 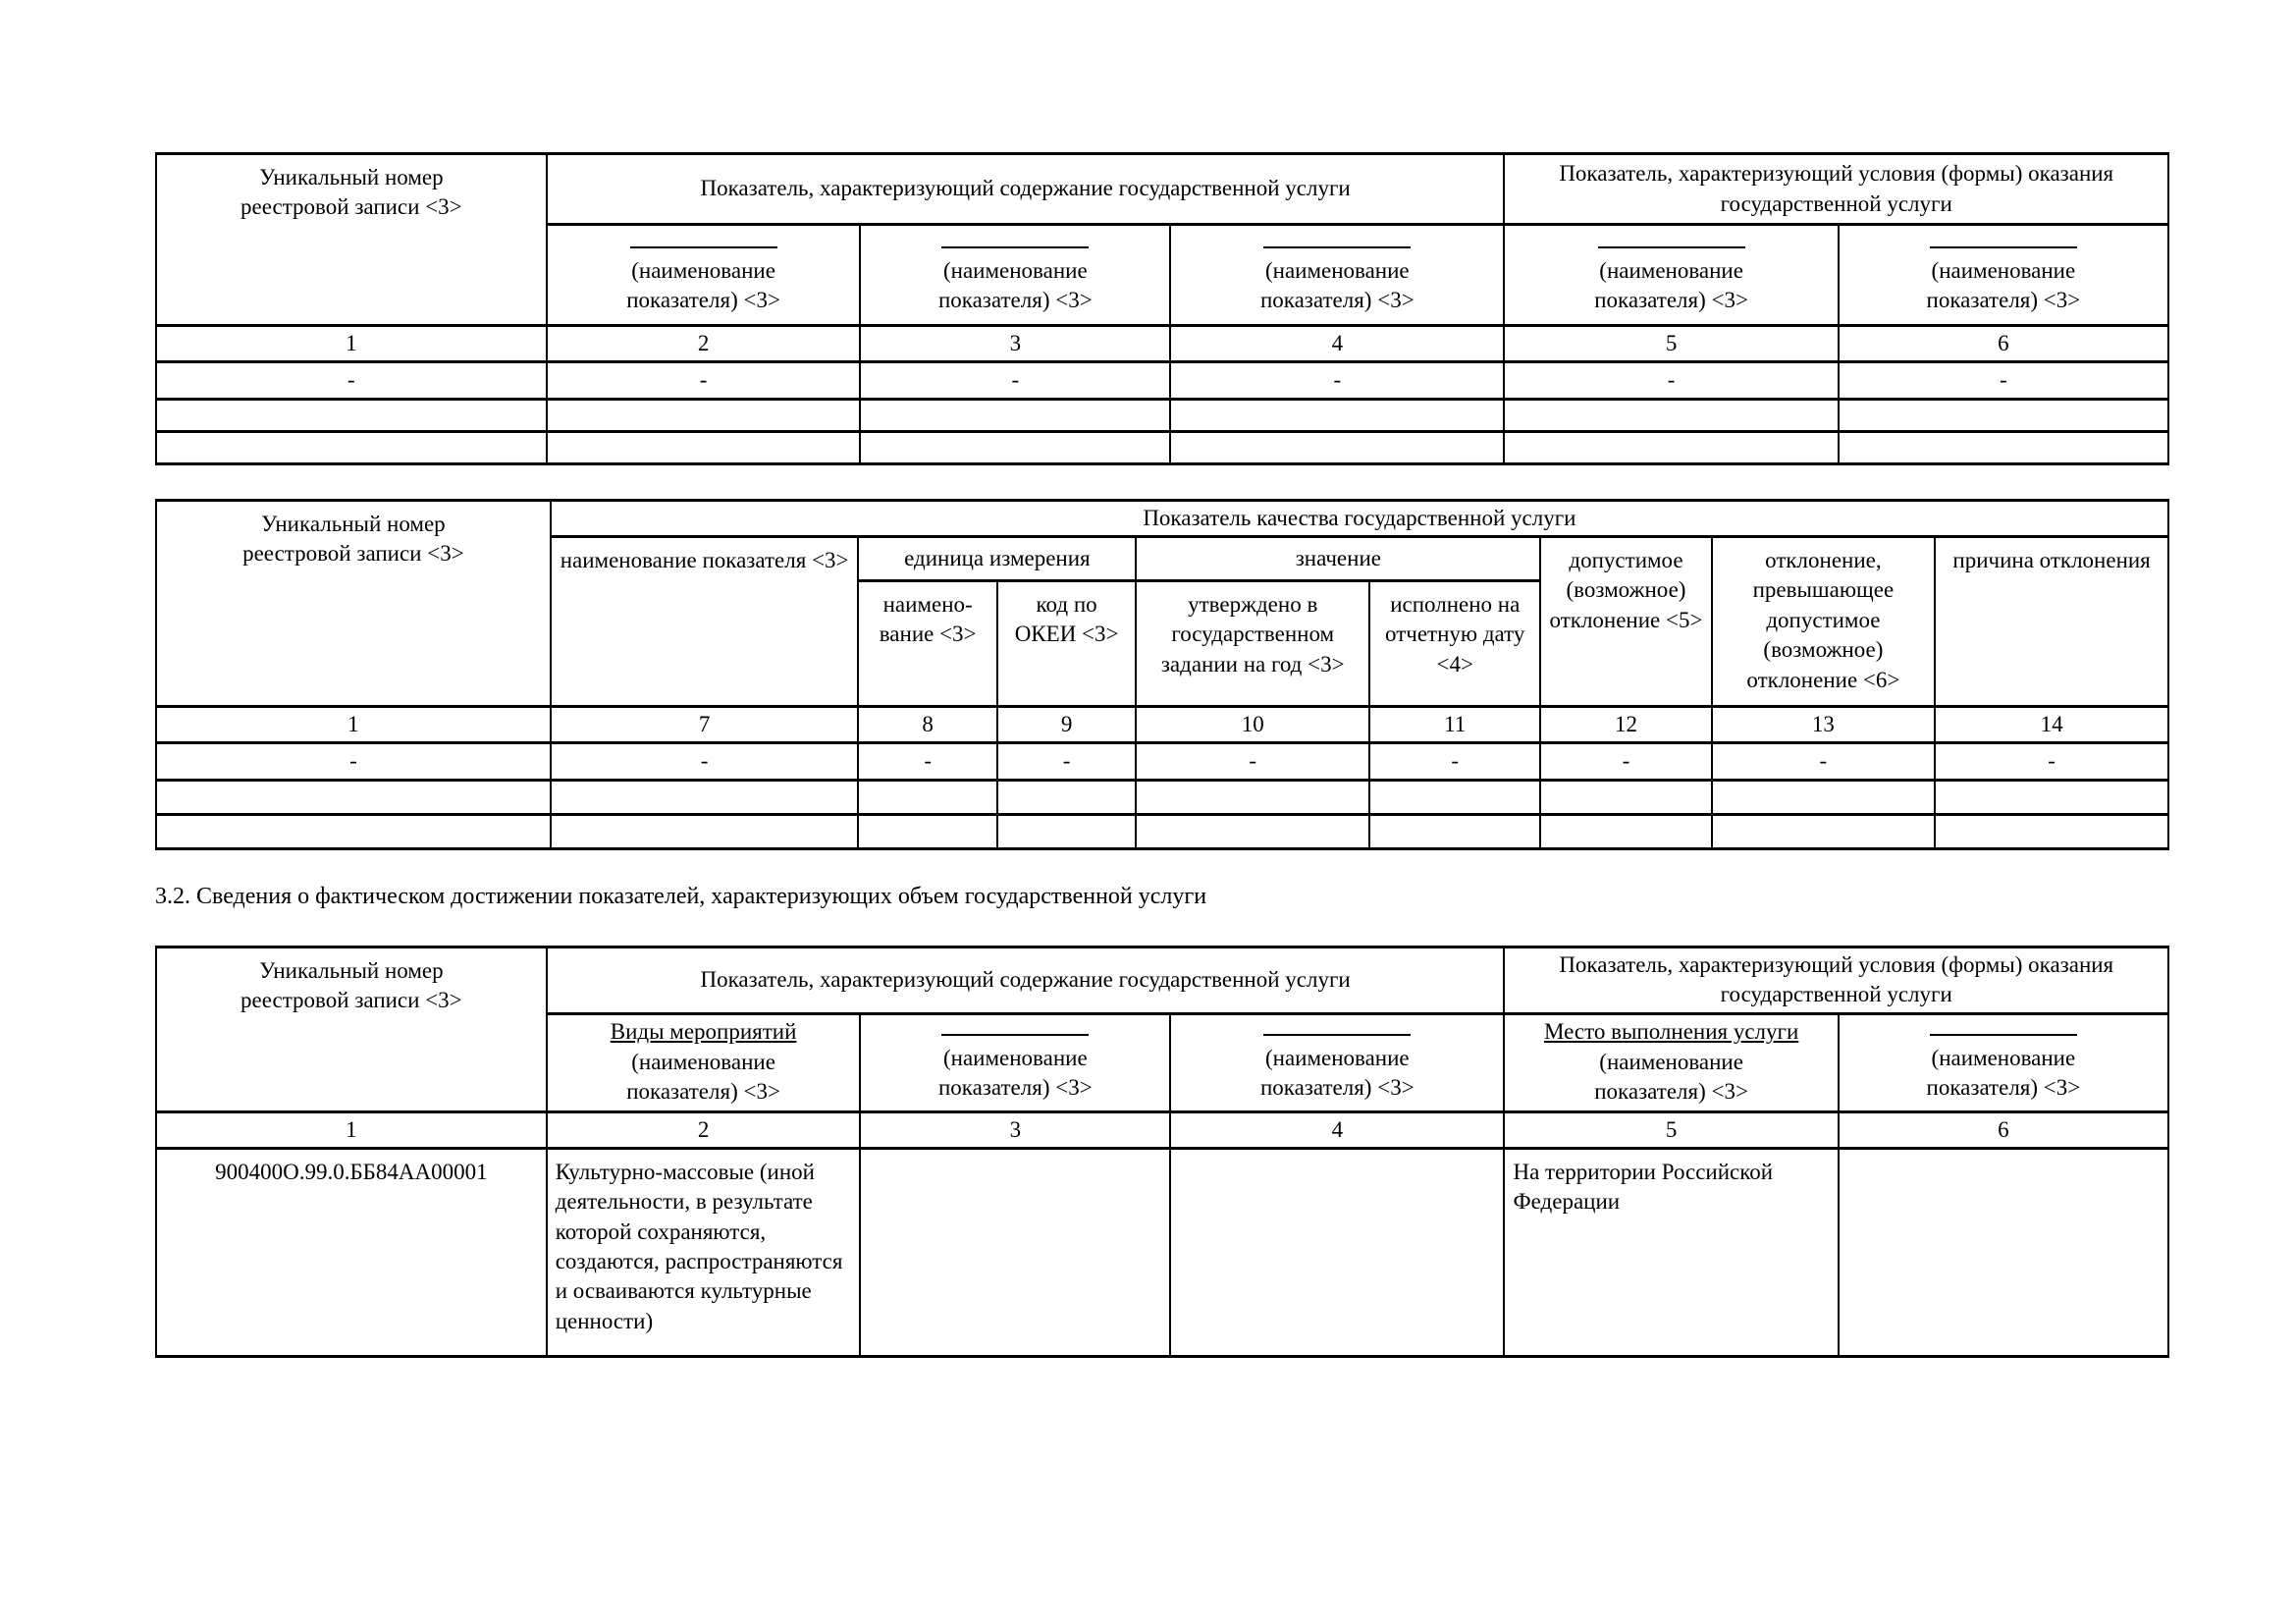 I want to click on event-types-label: Виды мероприятий, so click(x=703, y=1032).